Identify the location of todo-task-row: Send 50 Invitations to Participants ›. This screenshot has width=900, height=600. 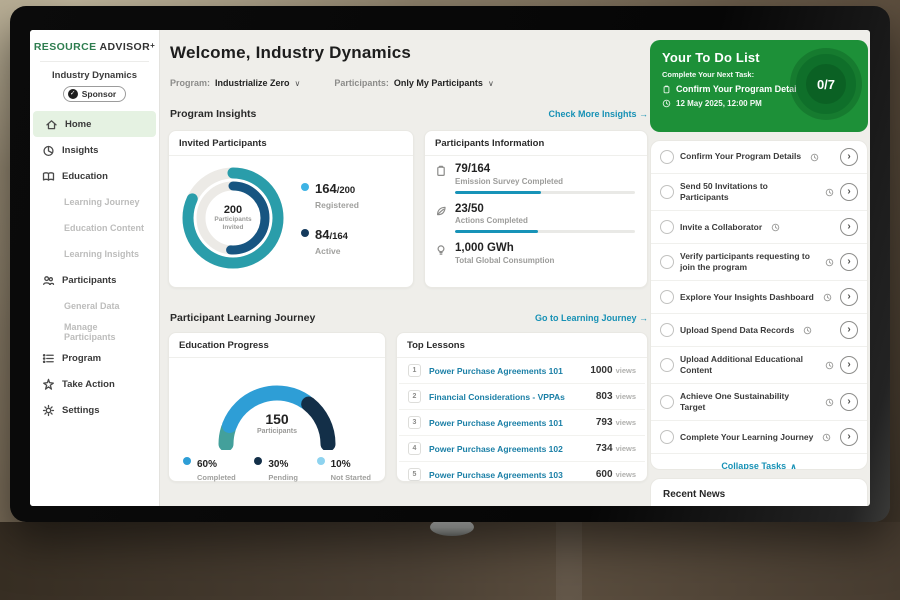
(759, 193).